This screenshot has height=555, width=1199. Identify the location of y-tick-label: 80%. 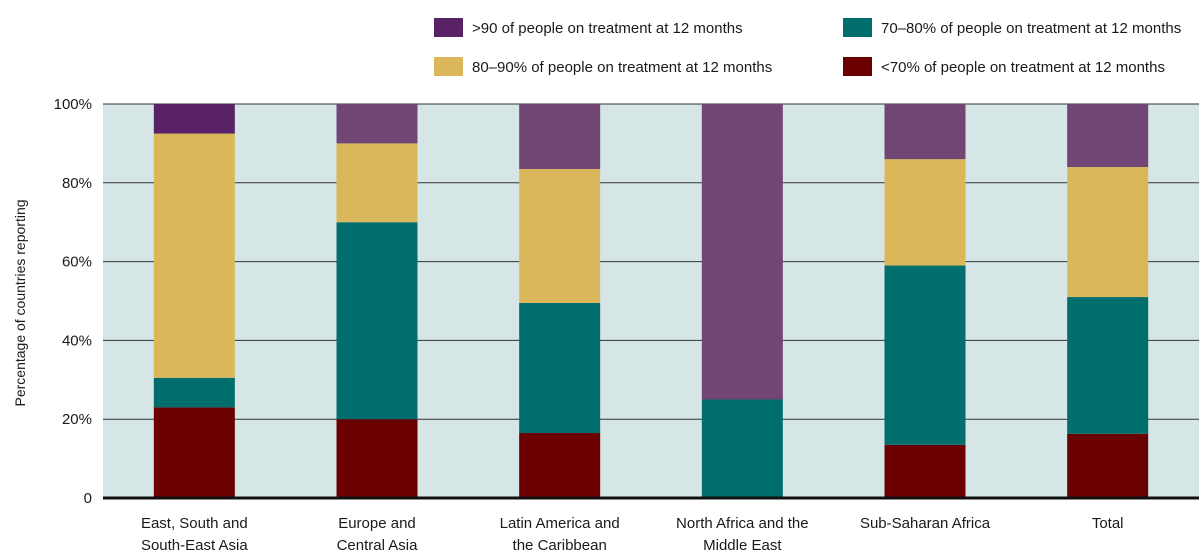
(77, 183).